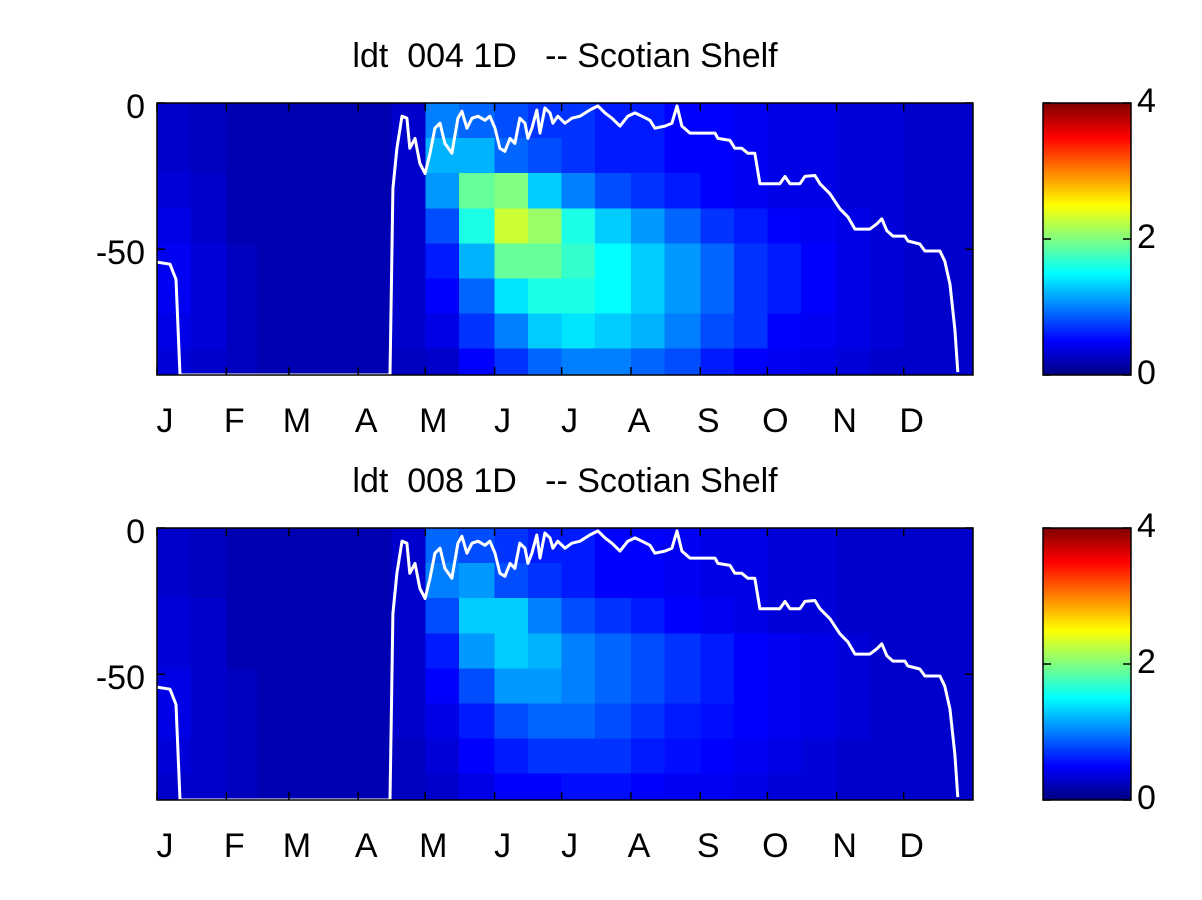  Describe the element at coordinates (1146, 798) in the screenshot. I see `colorbar-tick-label: 0` at that location.